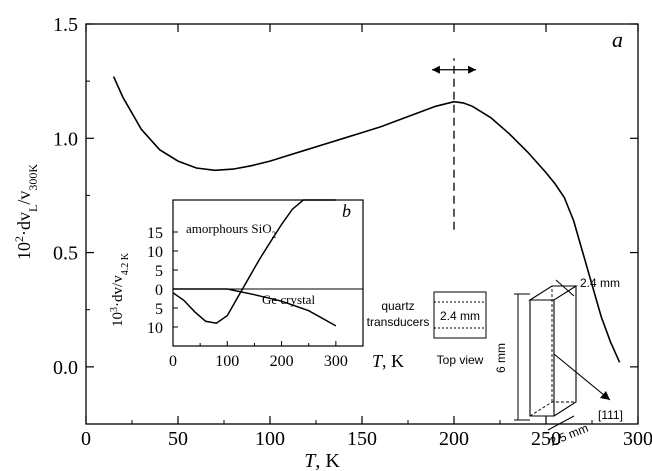  Describe the element at coordinates (617, 39) in the screenshot. I see `panel-label-a: a` at that location.